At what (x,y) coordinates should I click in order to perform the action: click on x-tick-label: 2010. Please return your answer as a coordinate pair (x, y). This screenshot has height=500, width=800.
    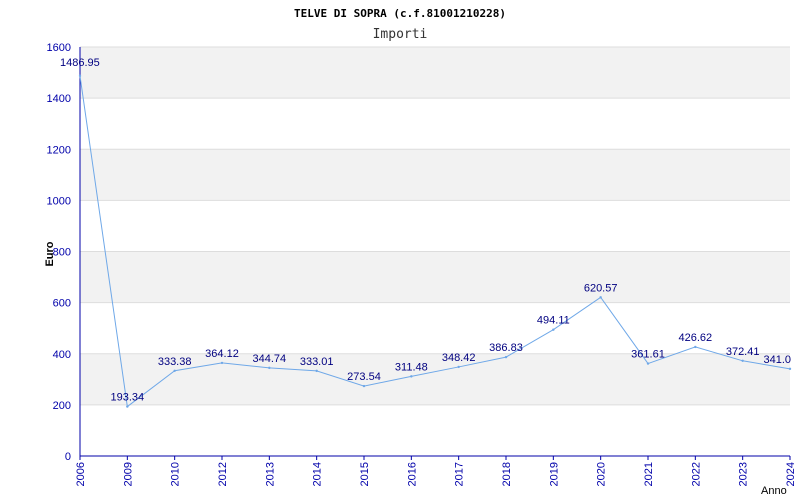
    Looking at the image, I should click on (176, 474).